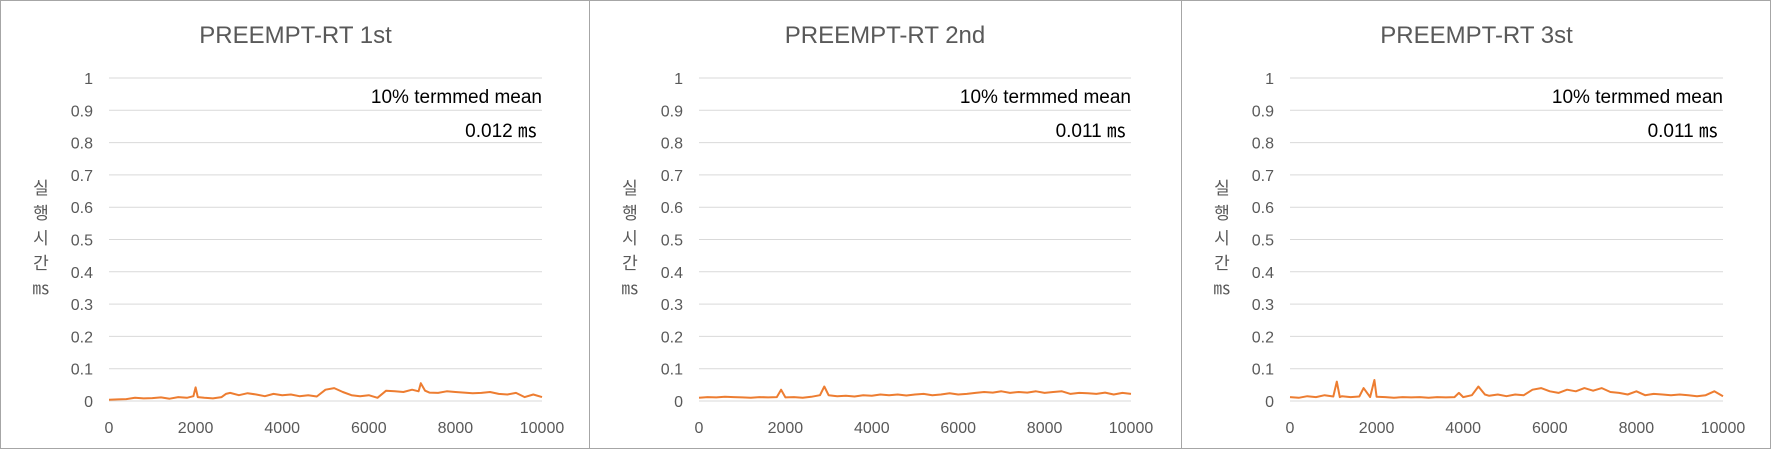 This screenshot has width=1772, height=451. Describe the element at coordinates (501, 131) in the screenshot. I see `annotation-value: 0.012 ㎳` at that location.